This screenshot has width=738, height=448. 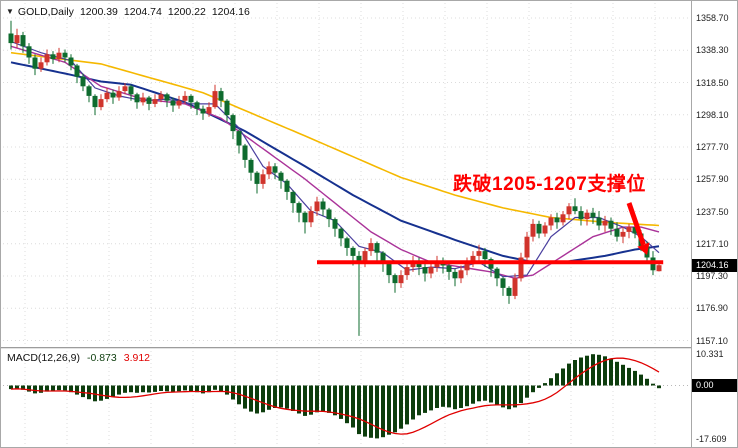 What do you see at coordinates (43, 358) in the screenshot?
I see `macd-name: MACD(12,26,9)` at bounding box center [43, 358].